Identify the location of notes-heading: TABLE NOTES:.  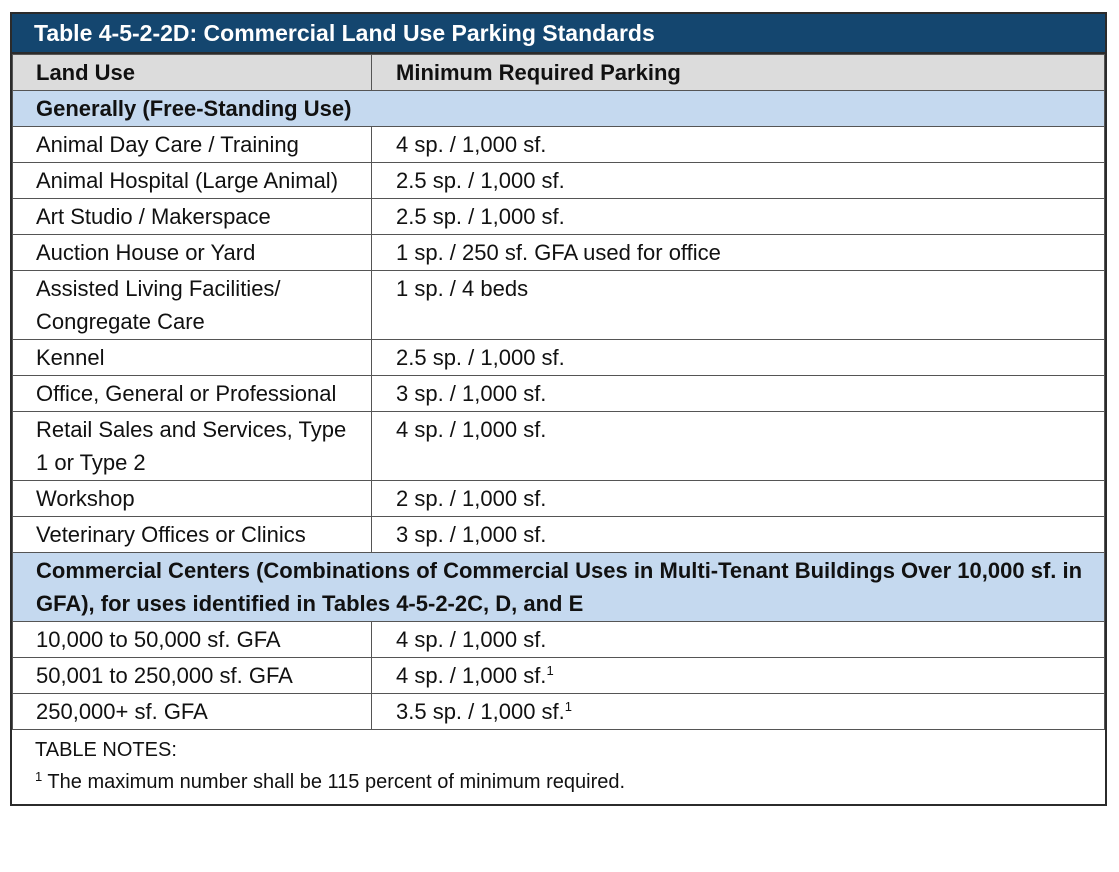
(106, 750).